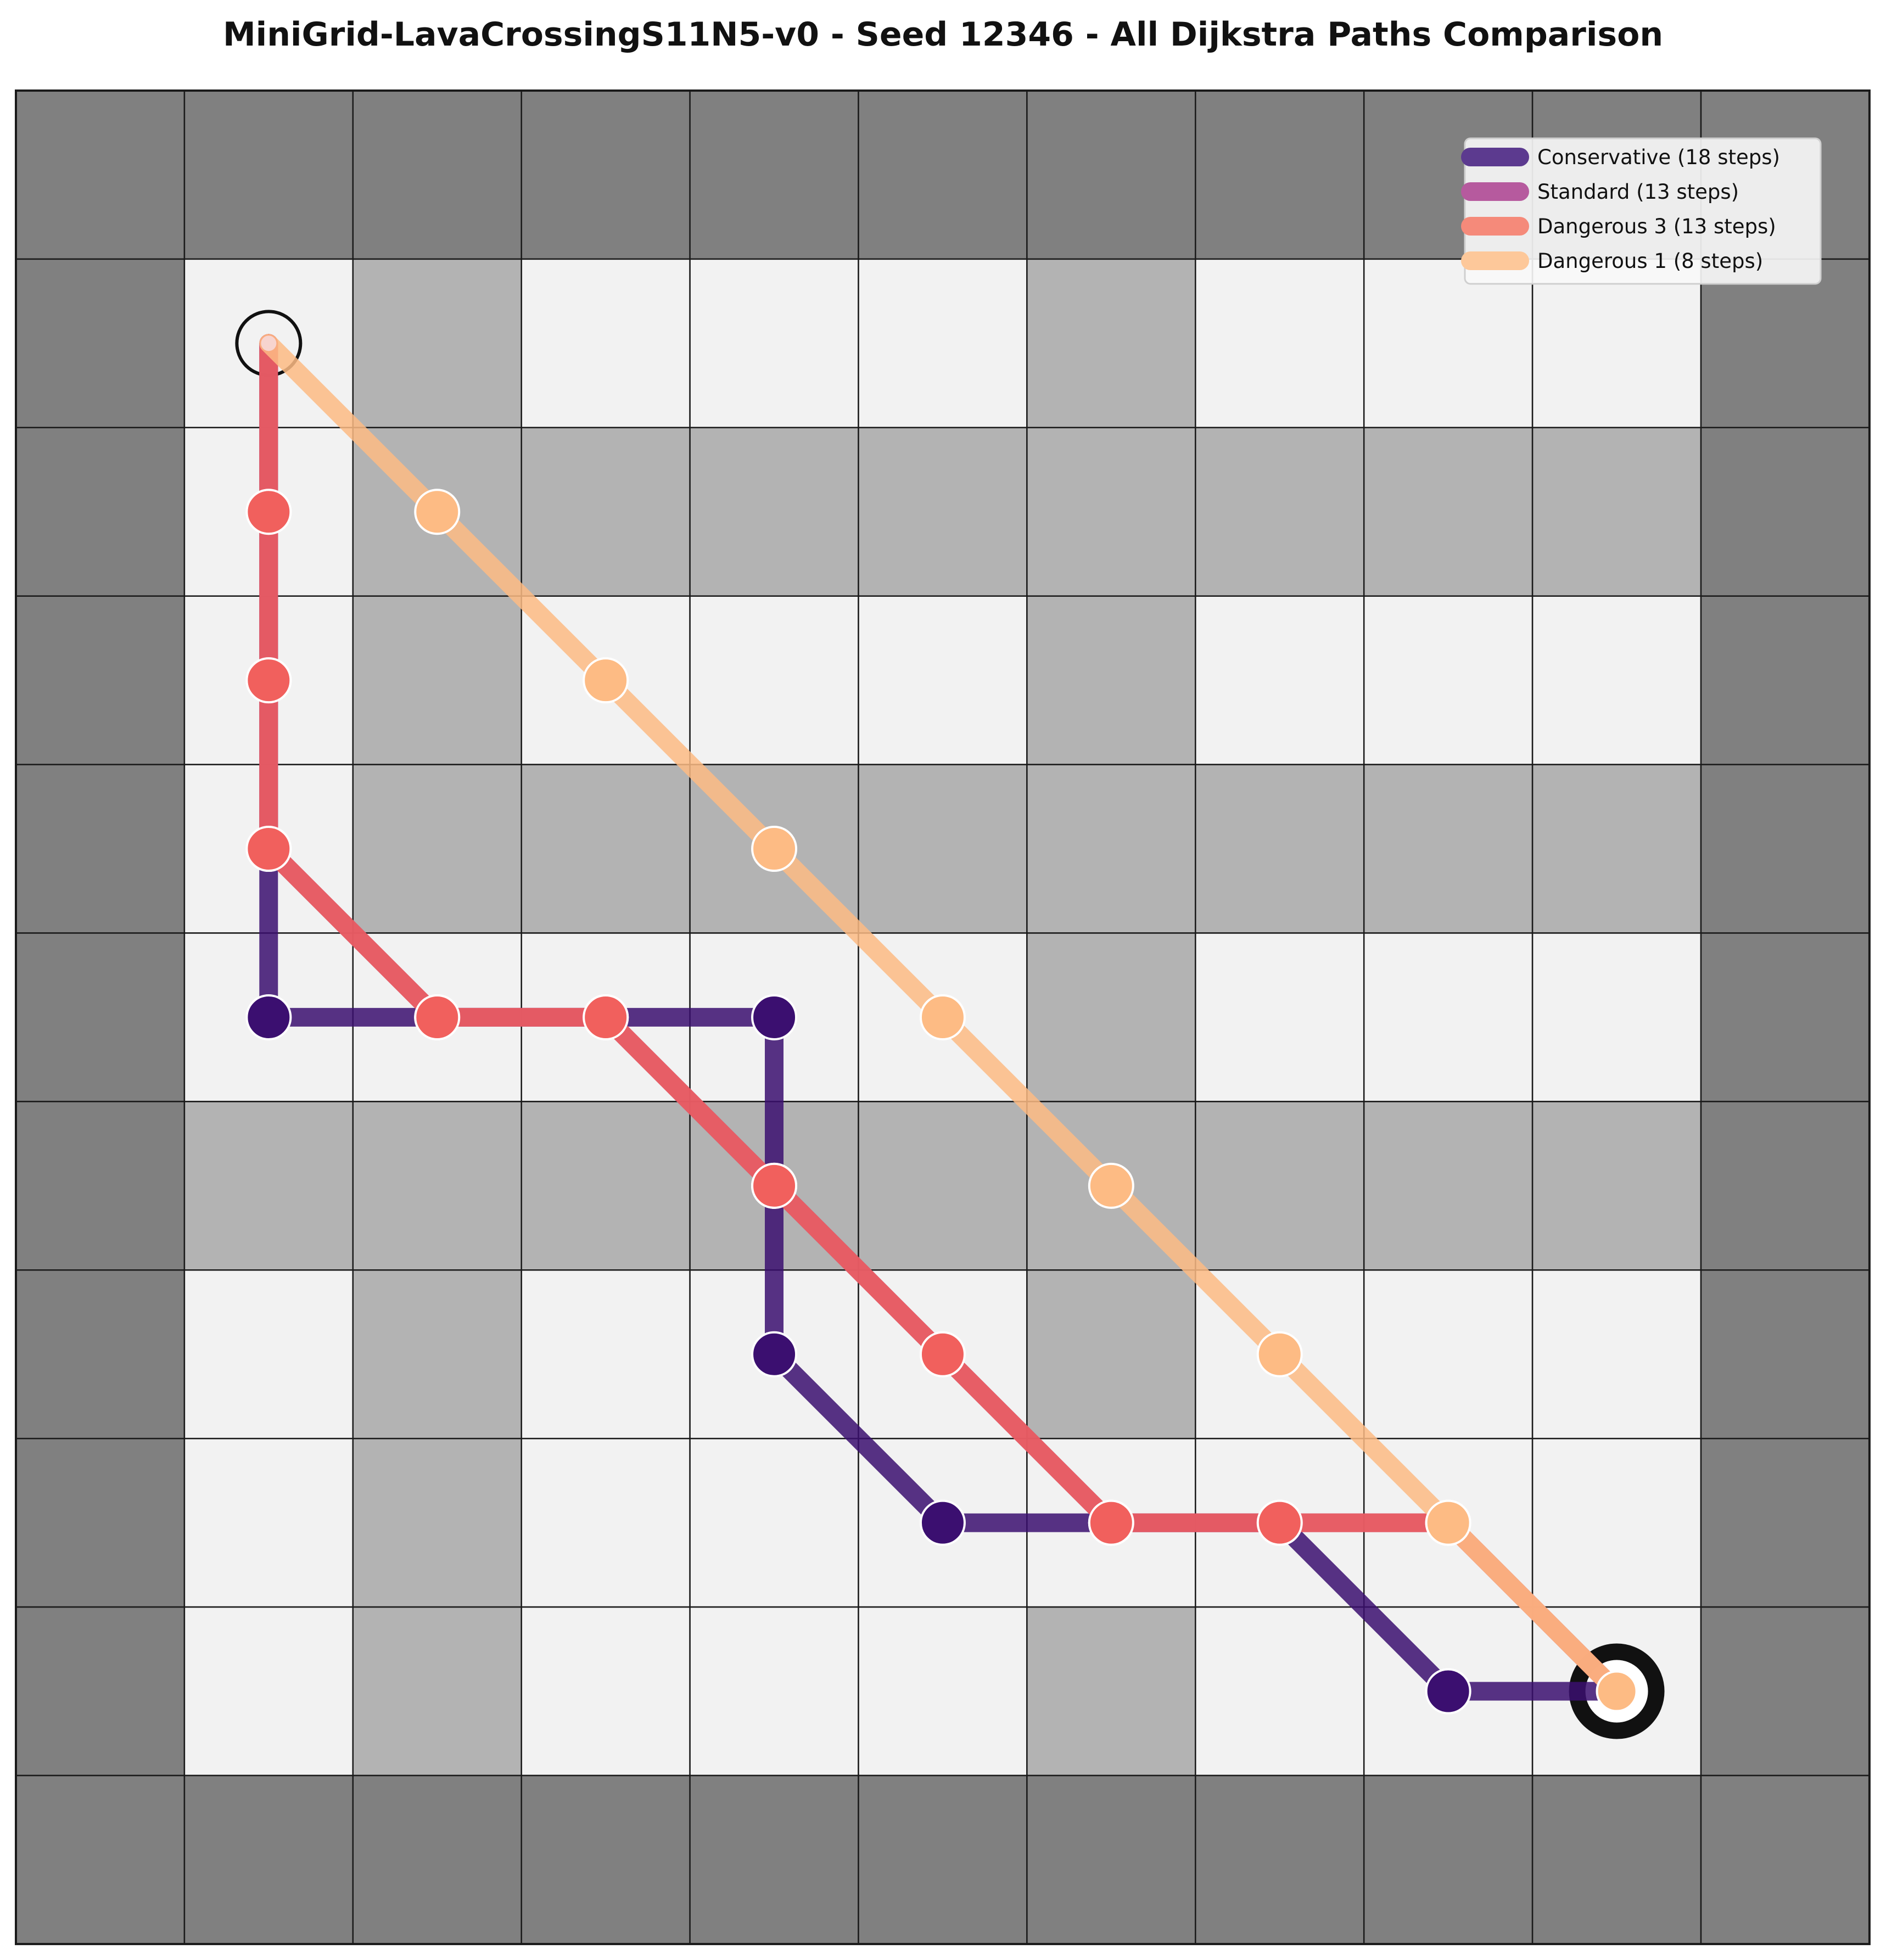 This screenshot has height=1960, width=1886. I want to click on legend-label-dangerous-3: Dangerous 3 (13 steps), so click(1657, 227).